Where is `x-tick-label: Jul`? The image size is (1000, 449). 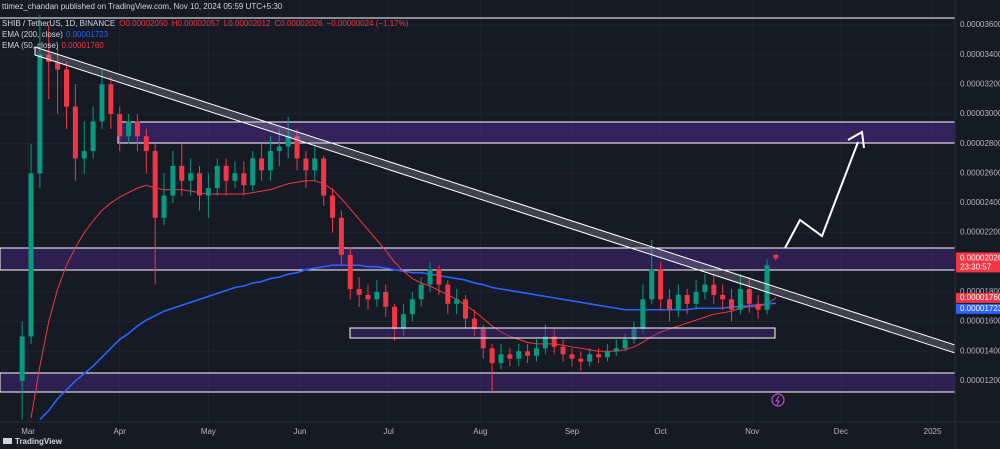 x-tick-label: Jul is located at coordinates (389, 431).